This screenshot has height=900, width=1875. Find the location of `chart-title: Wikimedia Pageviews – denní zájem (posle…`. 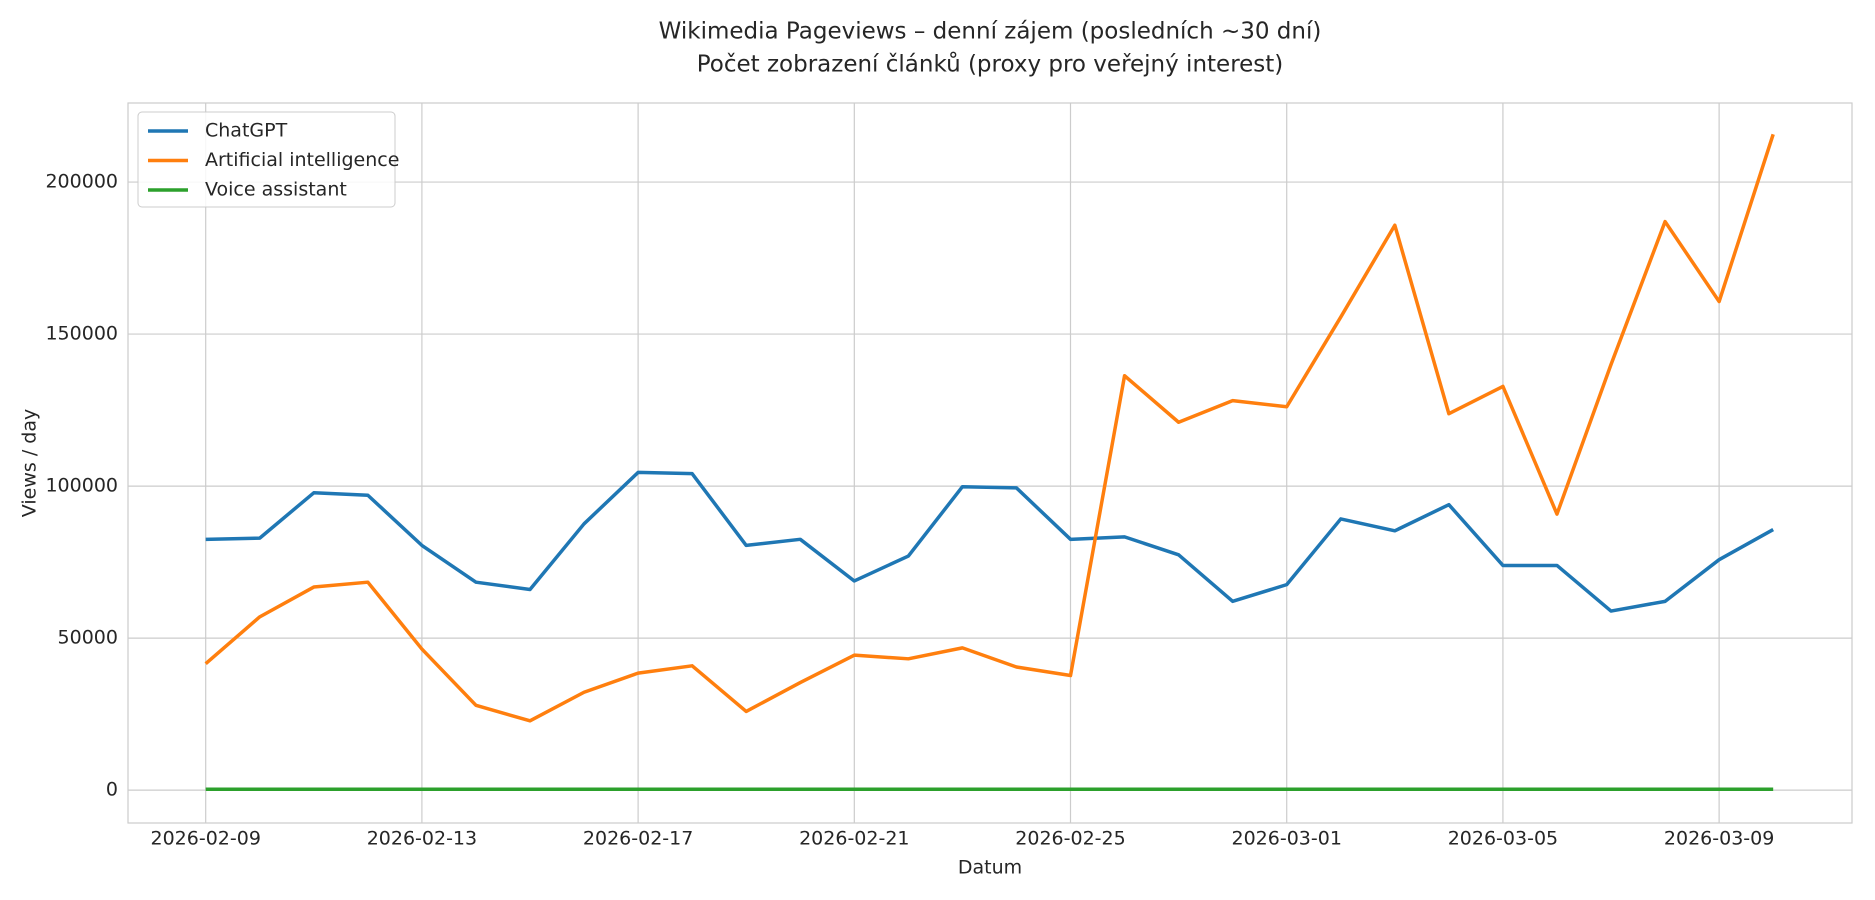

chart-title: Wikimedia Pageviews – denní zájem (posle… is located at coordinates (990, 32).